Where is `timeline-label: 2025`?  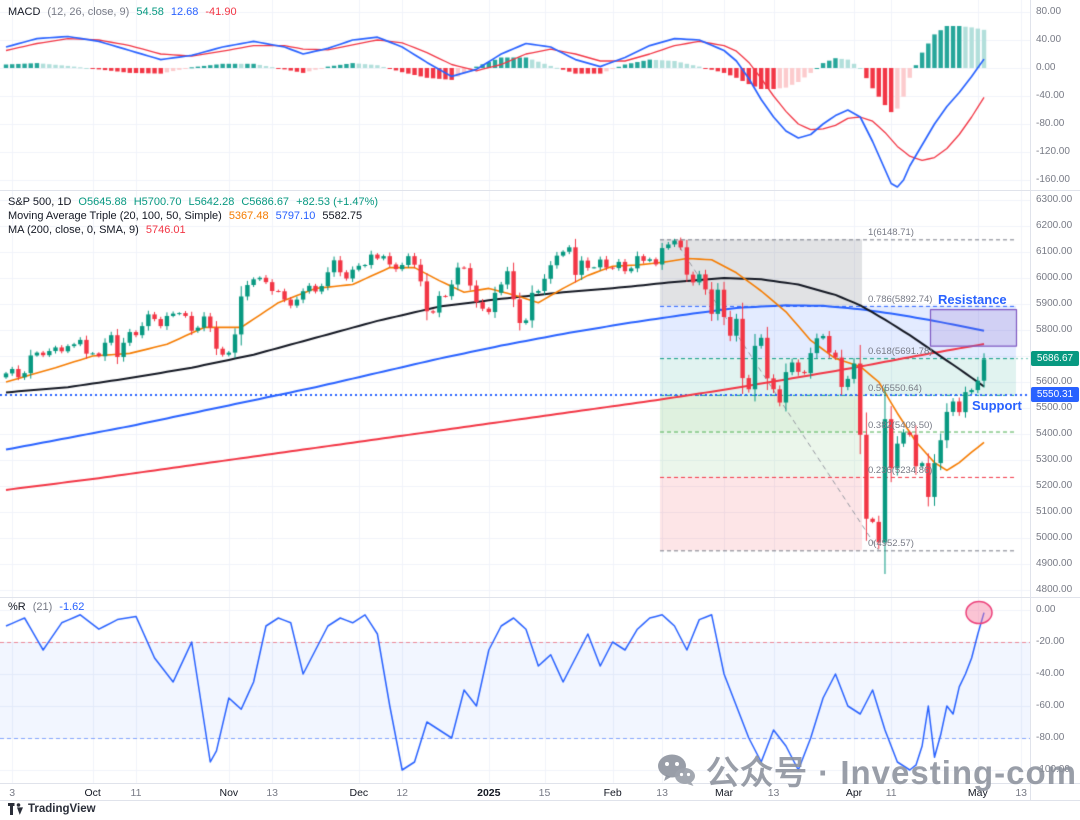 timeline-label: 2025 is located at coordinates (489, 793).